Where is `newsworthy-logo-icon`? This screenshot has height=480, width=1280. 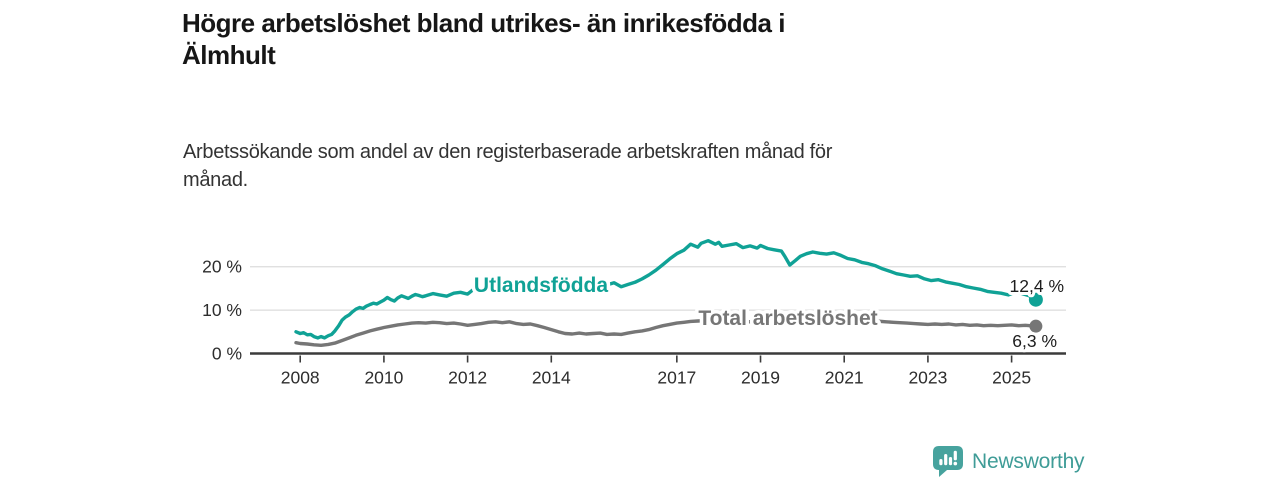
newsworthy-logo-icon is located at coordinates (948, 461).